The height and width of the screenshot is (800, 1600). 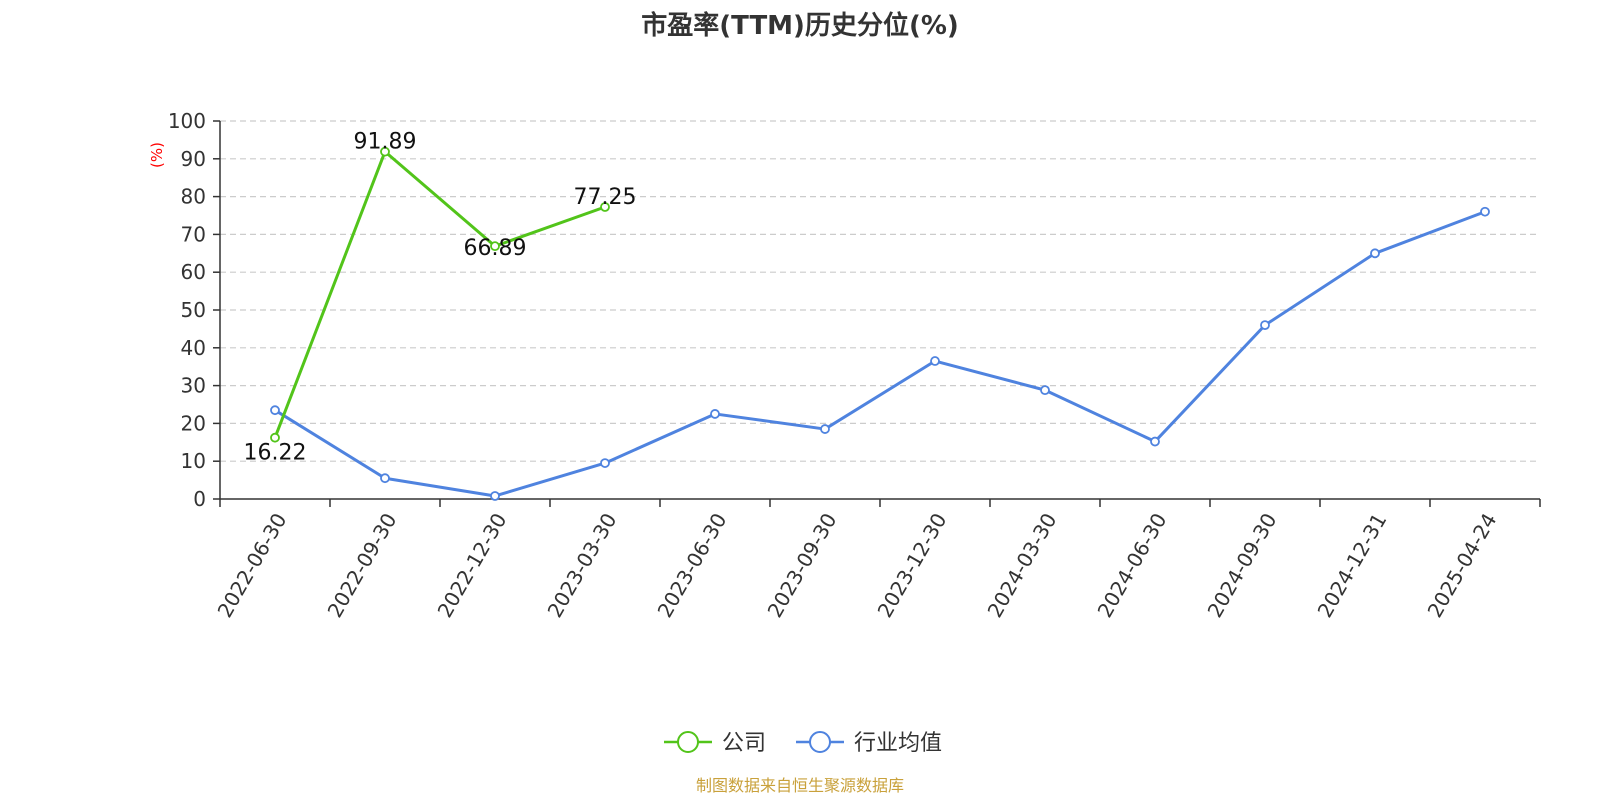 I want to click on x-tick-label: 2023-03-30, so click(x=581, y=565).